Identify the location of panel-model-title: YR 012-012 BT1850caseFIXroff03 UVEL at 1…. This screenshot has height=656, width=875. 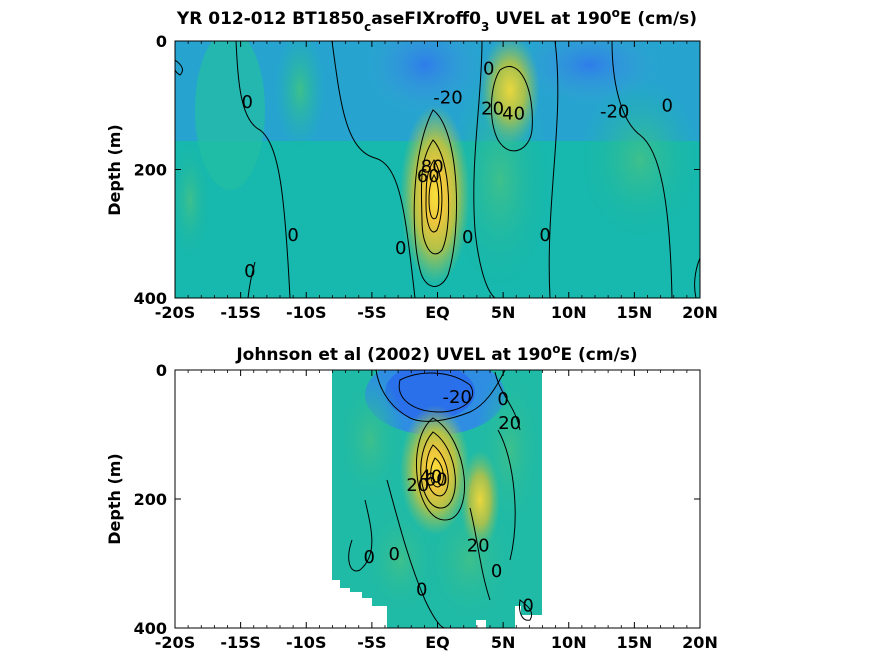
(436, 20).